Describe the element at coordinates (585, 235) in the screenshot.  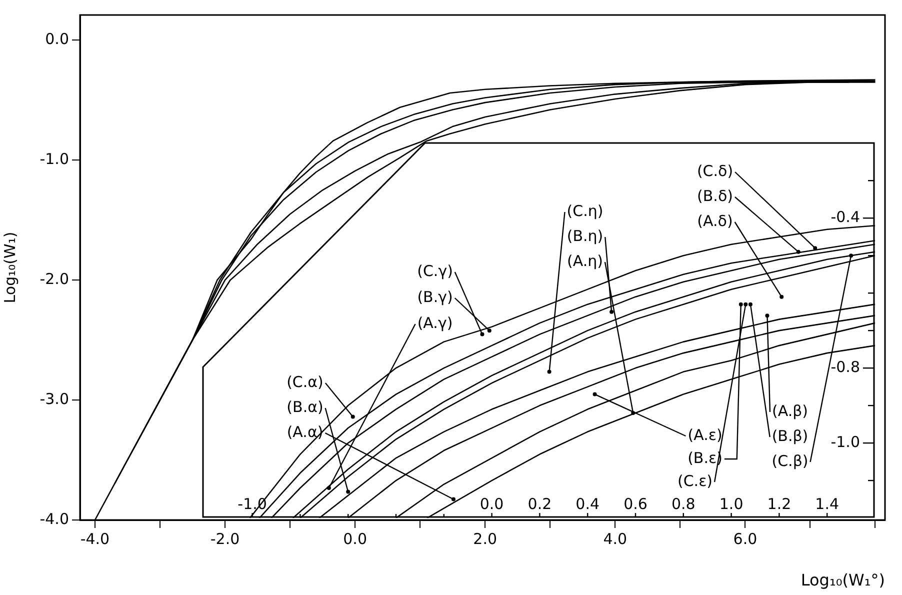
I see `annotation: (B.η)` at that location.